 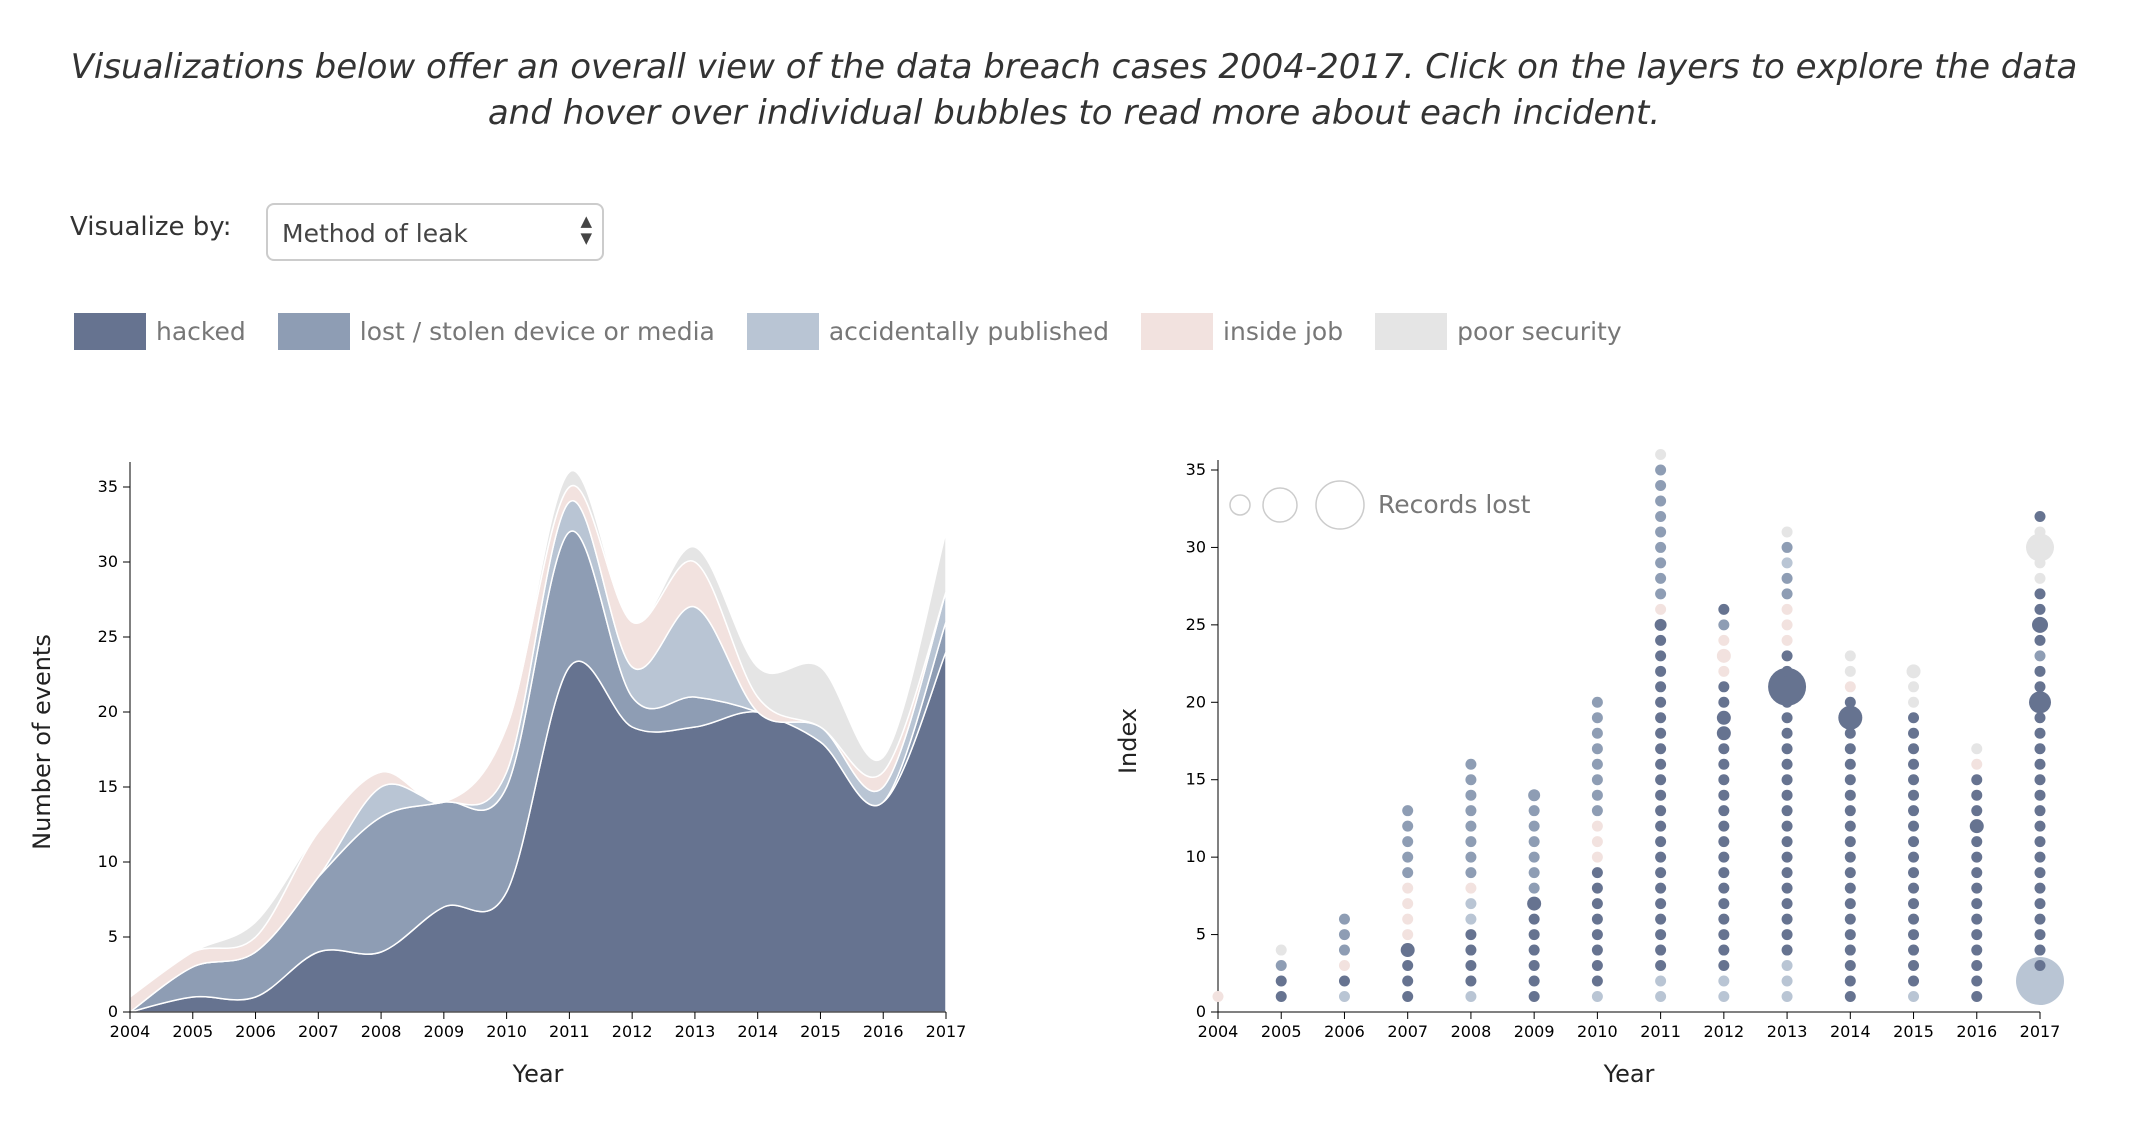 I want to click on legend-item-hacked: hacked, so click(x=160, y=331).